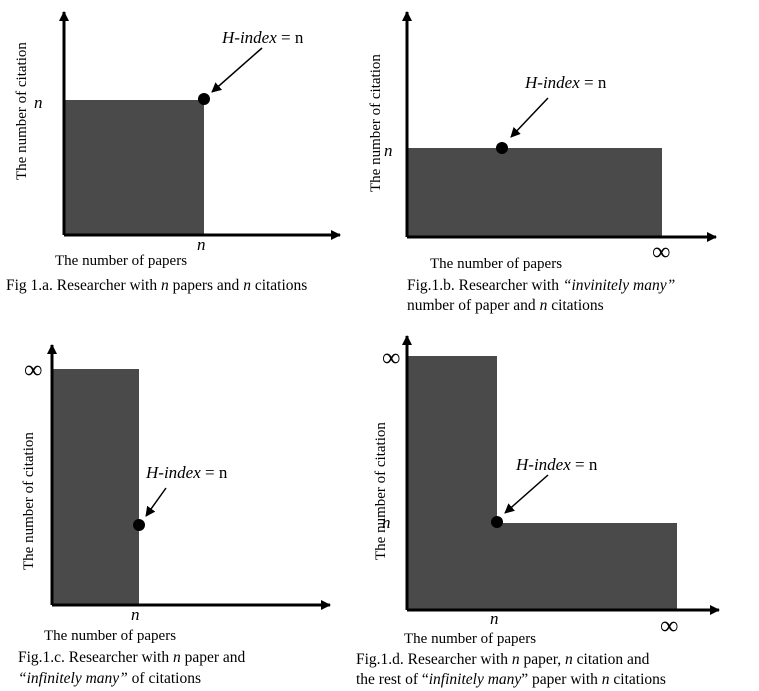 The image size is (759, 691). What do you see at coordinates (669, 625) in the screenshot?
I see `infinity-x-label-d: ∞` at bounding box center [669, 625].